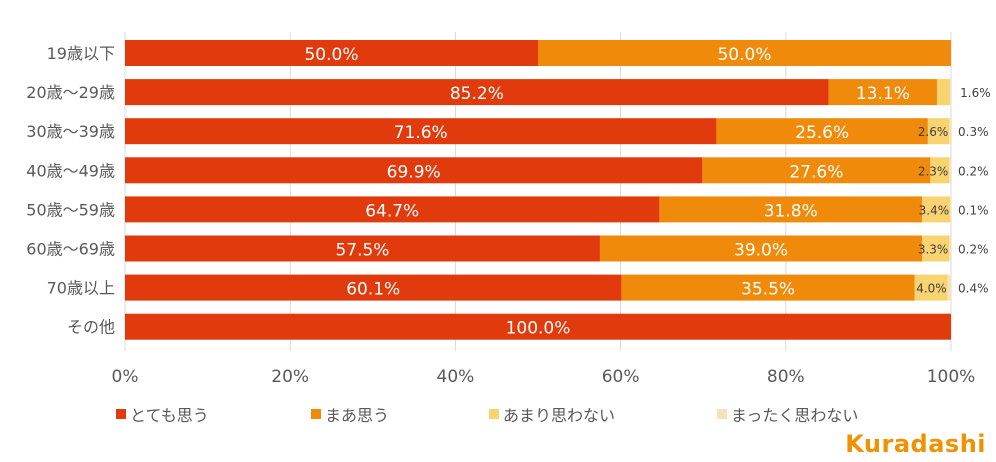 The image size is (996, 462). Describe the element at coordinates (538, 329) in the screenshot. I see `data-label: 100.0%` at that location.